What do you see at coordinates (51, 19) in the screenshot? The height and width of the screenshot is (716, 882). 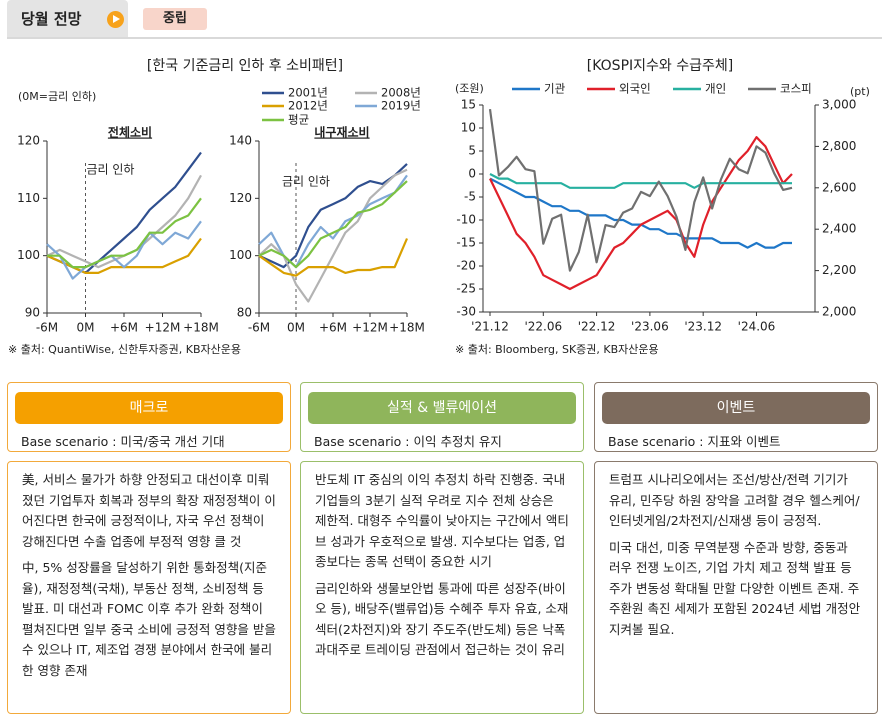 I see `tab-label: 당월 전망` at bounding box center [51, 19].